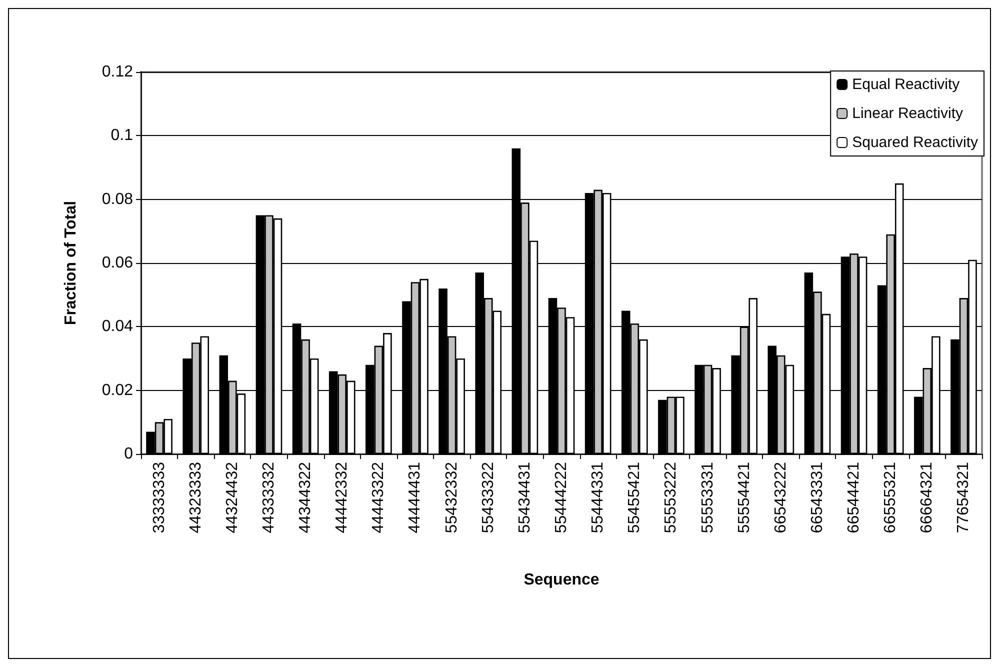 This screenshot has width=999, height=667. Describe the element at coordinates (598, 498) in the screenshot. I see `x-tick-label: 55444331` at that location.